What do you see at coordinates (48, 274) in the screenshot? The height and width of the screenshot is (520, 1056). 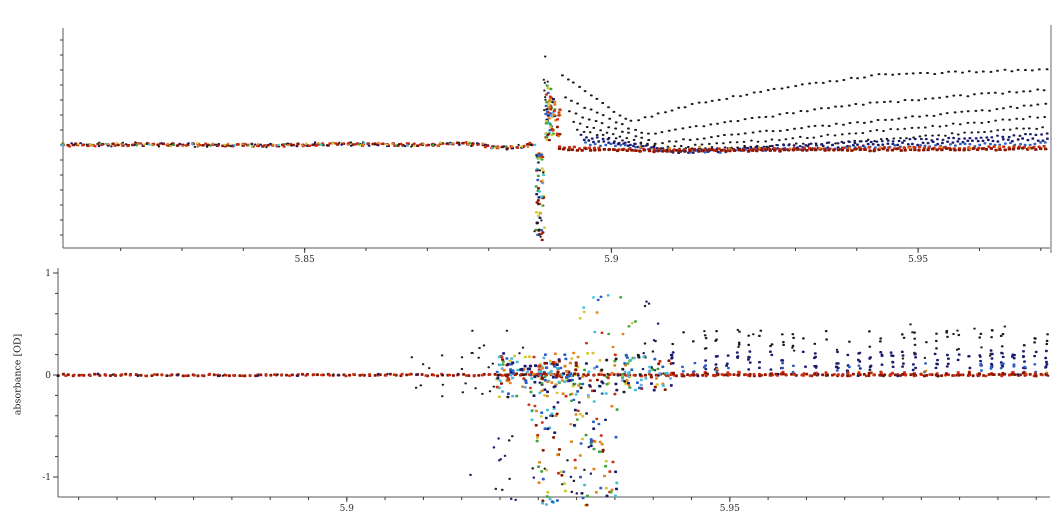 I see `svg-text: 1` at bounding box center [48, 274].